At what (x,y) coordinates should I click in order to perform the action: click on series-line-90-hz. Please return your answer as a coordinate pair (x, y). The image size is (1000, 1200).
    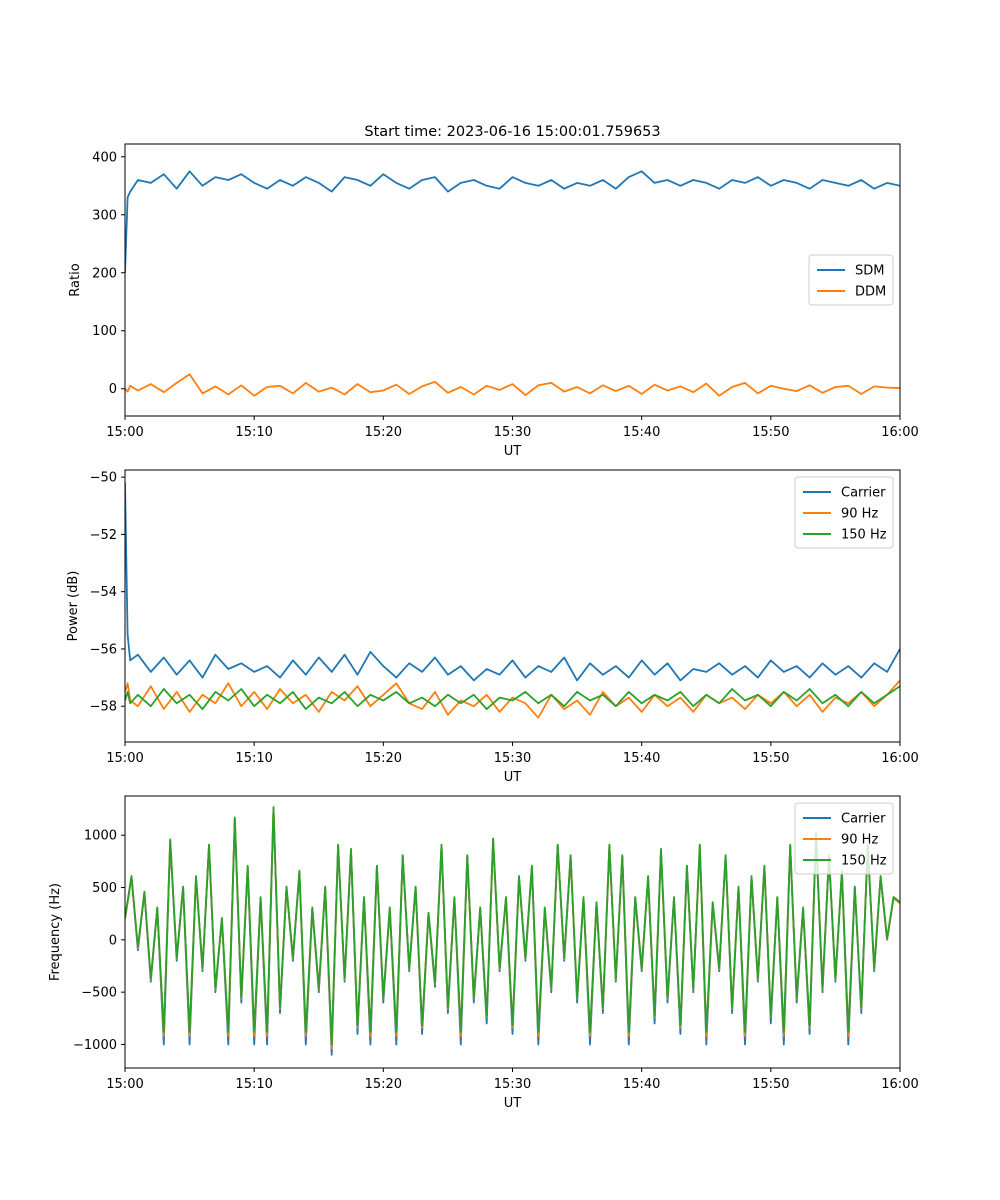
    Looking at the image, I should click on (512, 699).